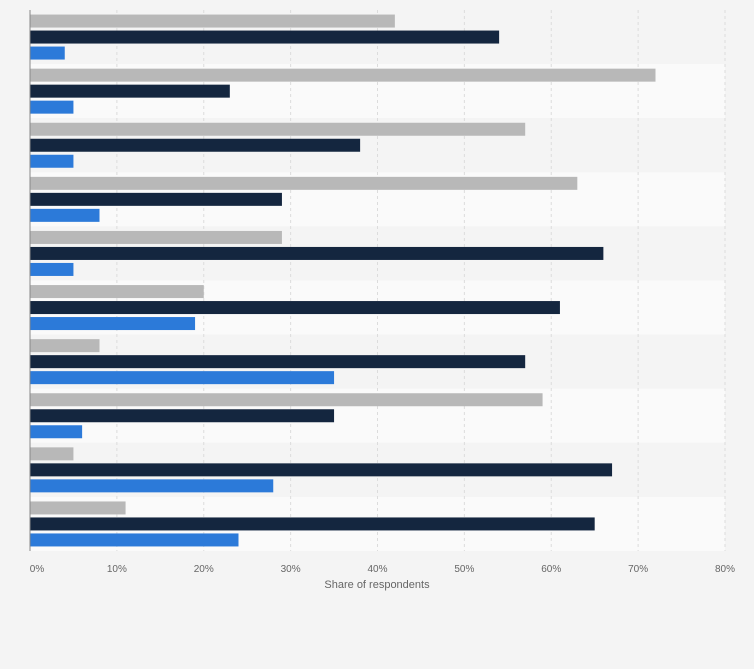 The width and height of the screenshot is (754, 669). I want to click on x-tick-label: 40%, so click(377, 569).